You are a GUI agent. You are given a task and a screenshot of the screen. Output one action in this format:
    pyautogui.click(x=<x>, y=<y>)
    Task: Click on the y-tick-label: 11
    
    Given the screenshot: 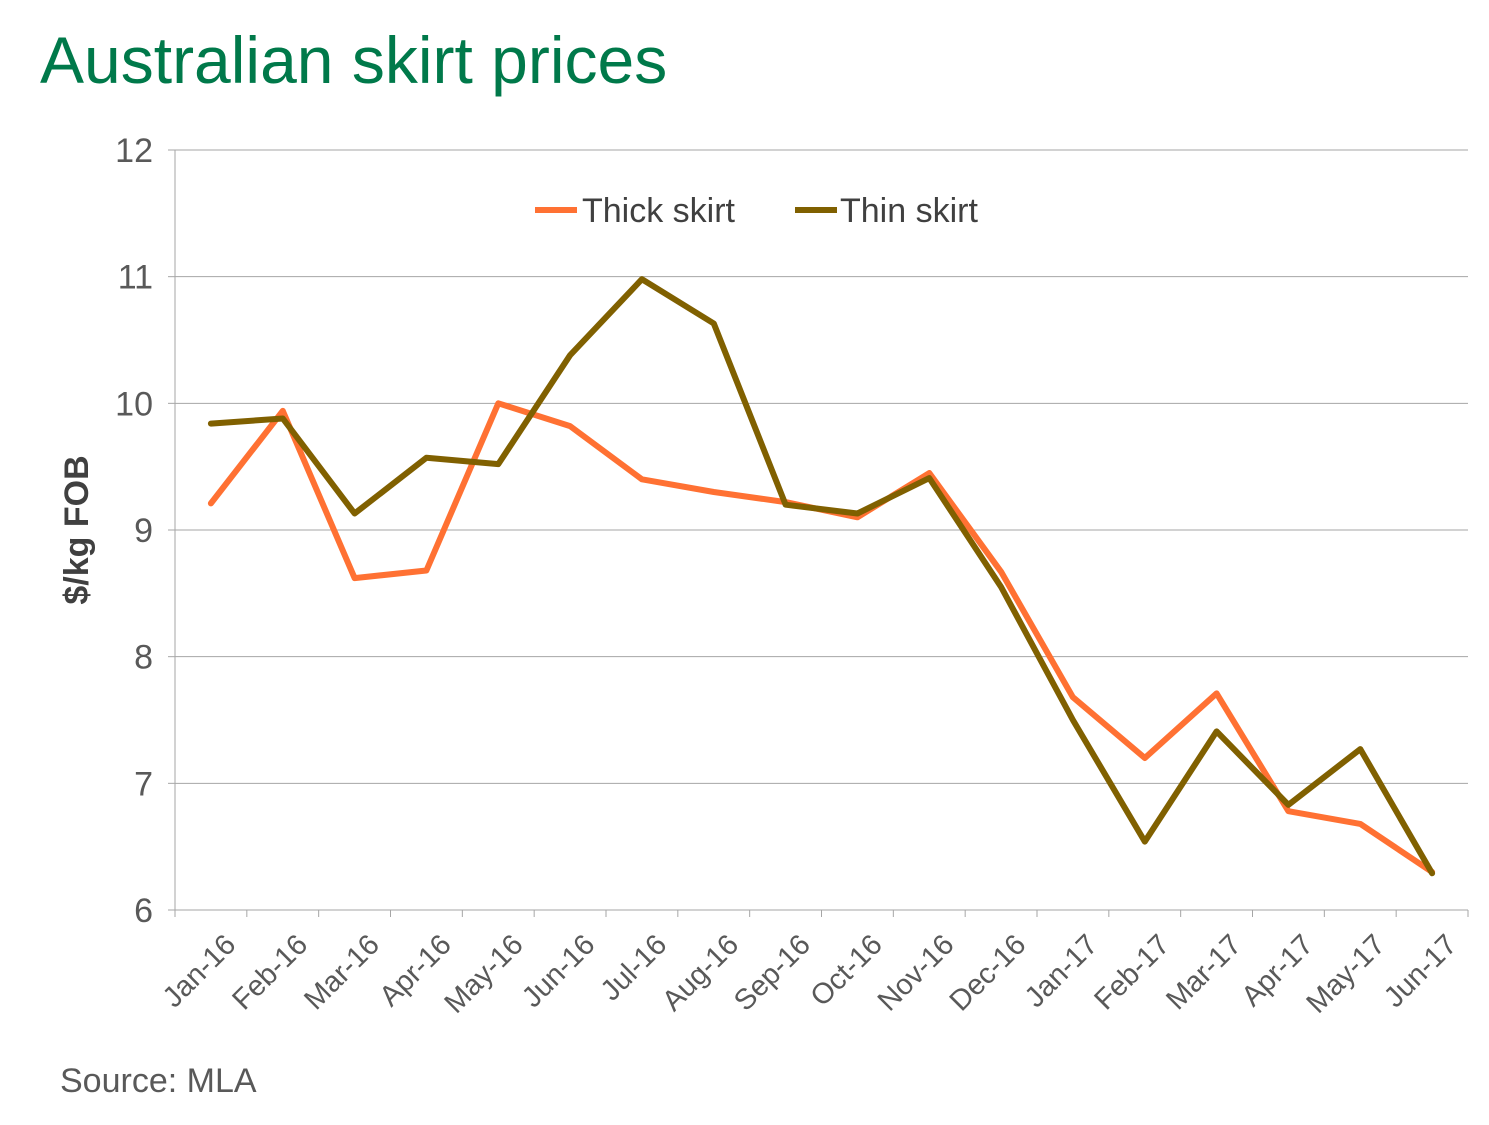 What is the action you would take?
    pyautogui.click(x=135, y=278)
    